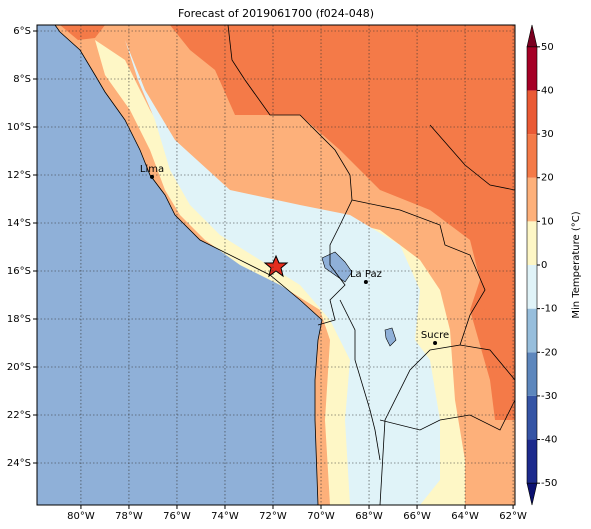 The height and width of the screenshot is (529, 591). What do you see at coordinates (576, 264) in the screenshot?
I see `colorbar-label: Min Temperature (°C)` at bounding box center [576, 264].